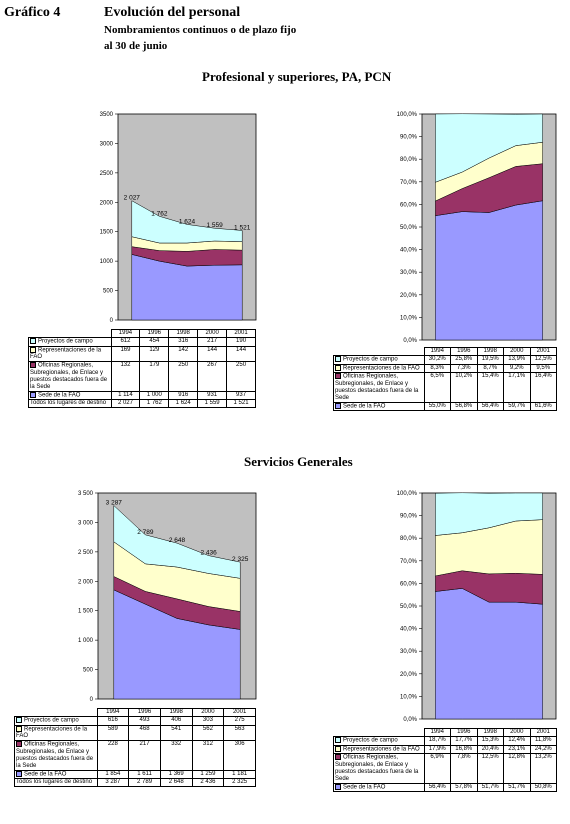 This screenshot has width=570, height=824. What do you see at coordinates (86, 641) in the screenshot?
I see `y-tick-label: 1 000` at bounding box center [86, 641].